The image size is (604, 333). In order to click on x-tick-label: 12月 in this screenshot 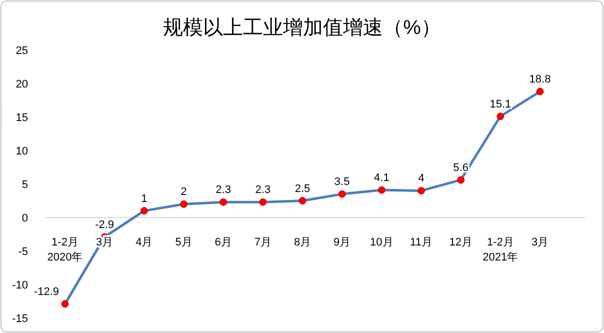, I will do `click(460, 242)`.